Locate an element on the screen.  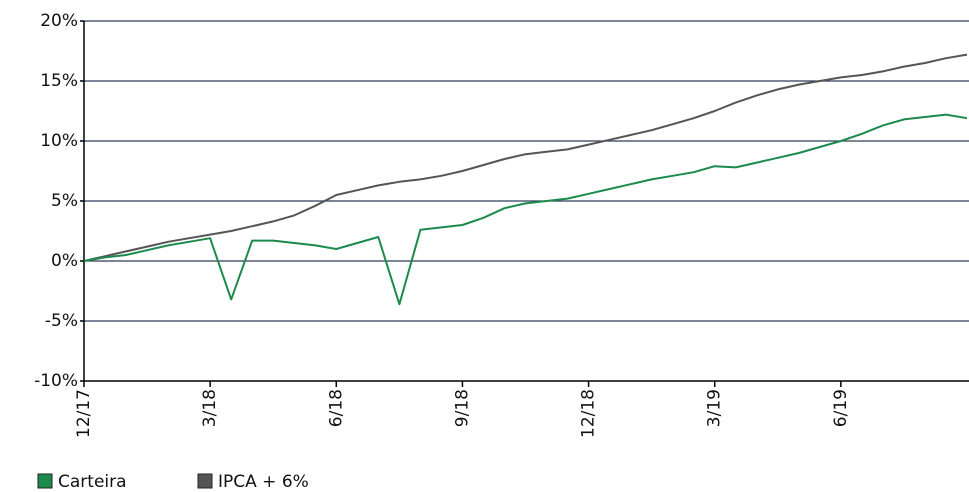
x-tick-label: 3/18 is located at coordinates (210, 408).